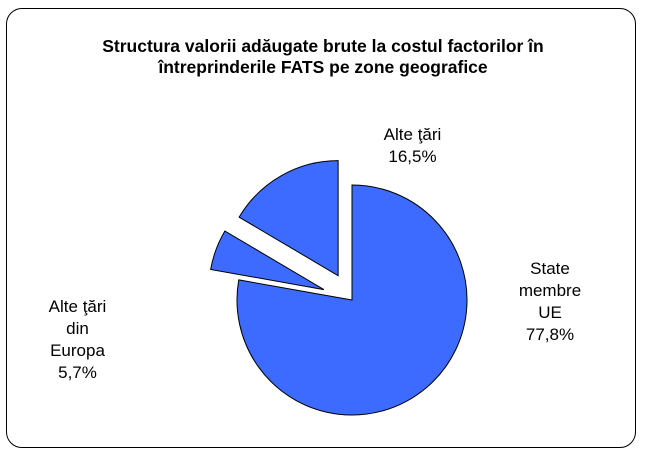 Image resolution: width=646 pixels, height=456 pixels. I want to click on slice-value-label: 5,7%, so click(77, 372).